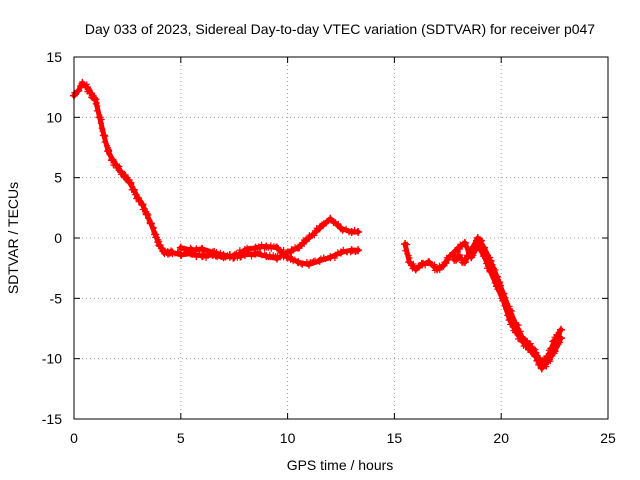 This screenshot has width=640, height=480. I want to click on y-tick-label: 10, so click(54, 117).